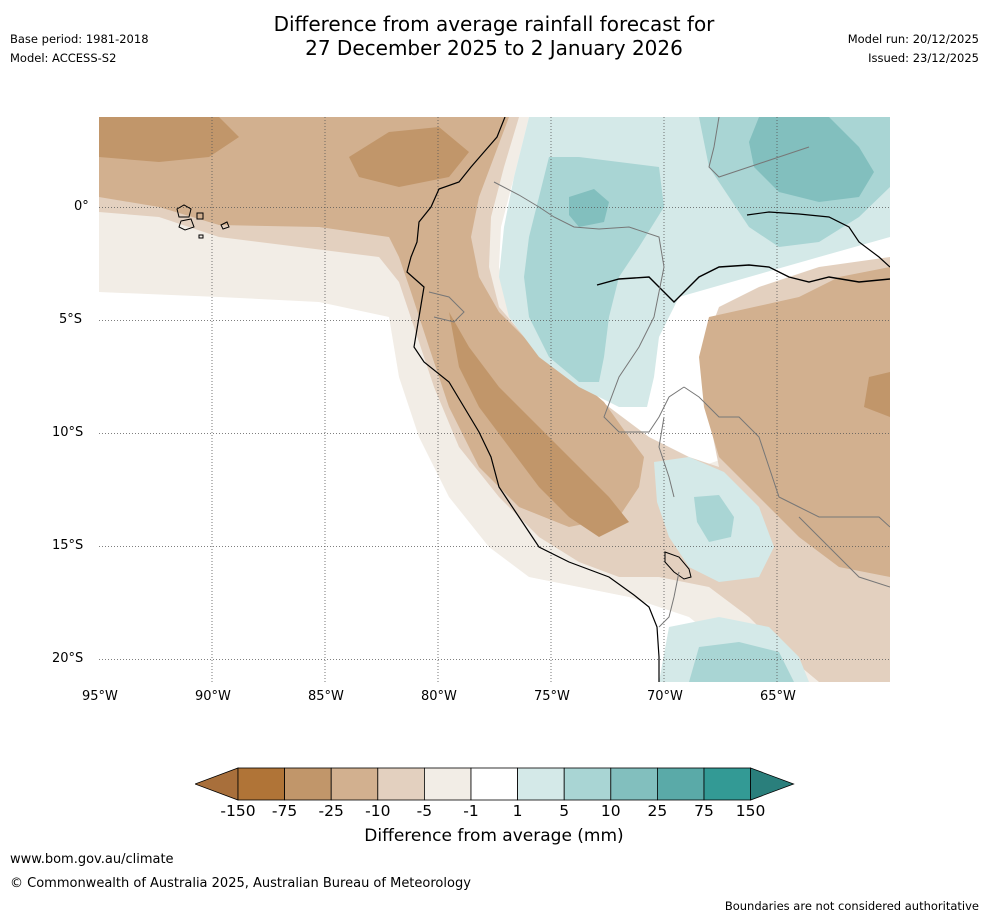  Describe the element at coordinates (494, 48) in the screenshot. I see `title-line-2: 27 December 2025 to 2 January 2026` at that location.